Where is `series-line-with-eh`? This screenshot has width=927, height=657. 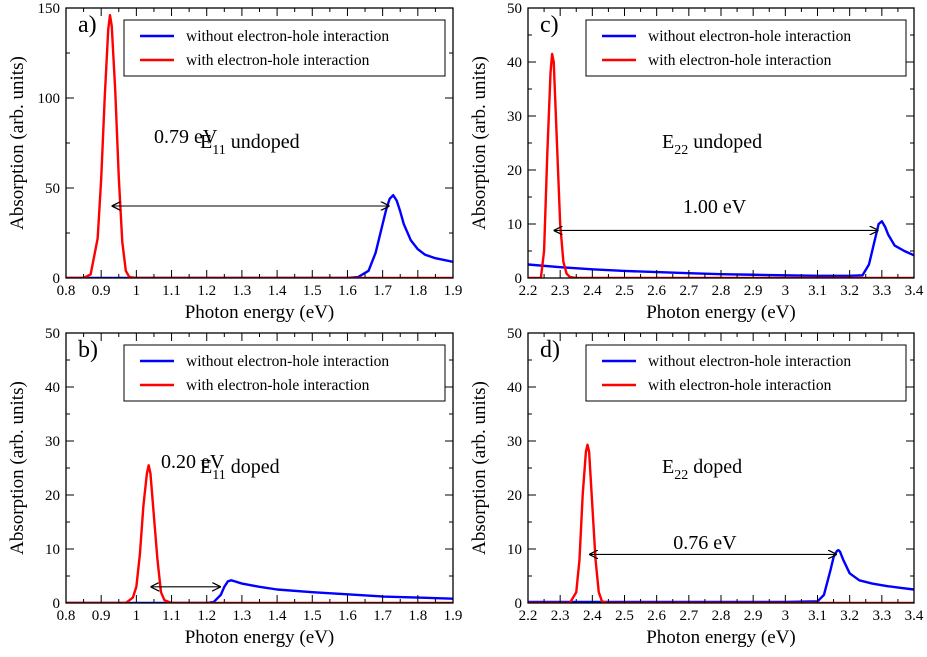 series-line-with-eh is located at coordinates (259, 533).